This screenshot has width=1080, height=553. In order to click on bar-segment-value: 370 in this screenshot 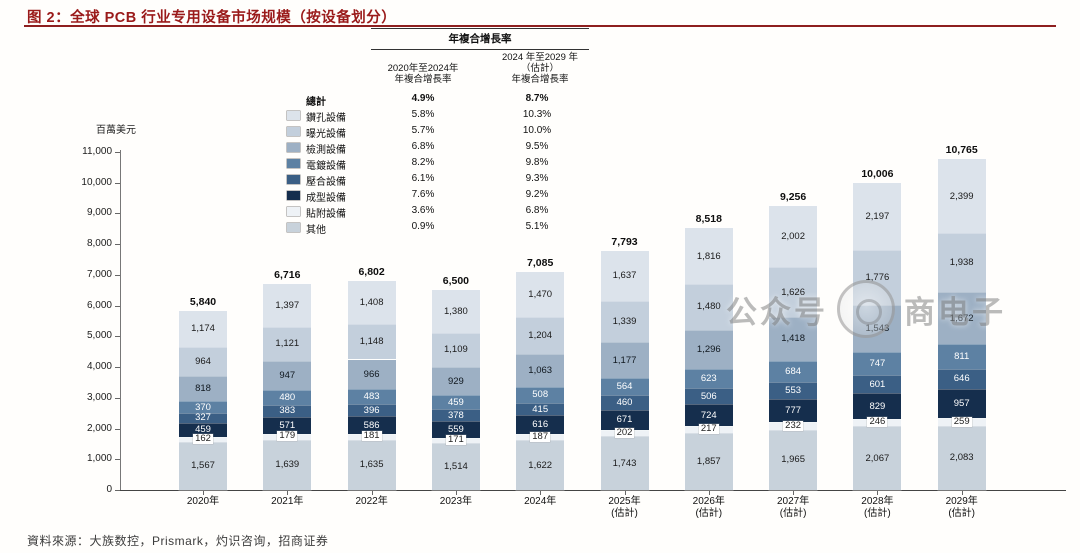, I will do `click(203, 407)`.